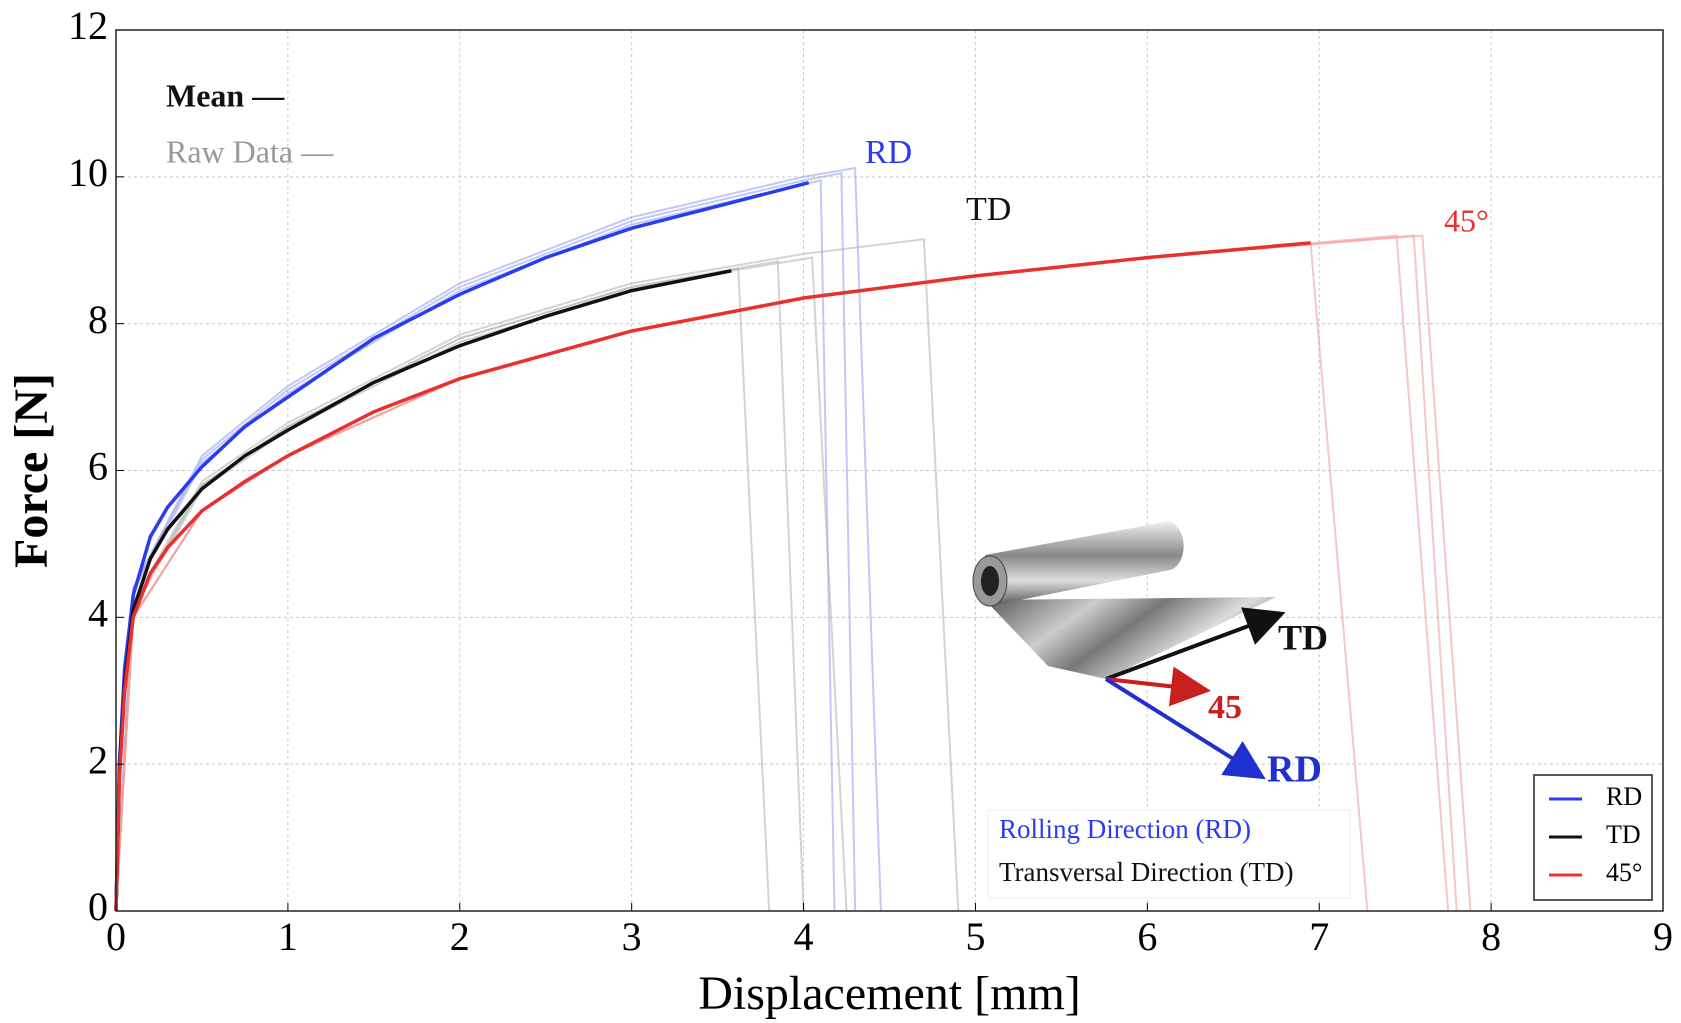 This screenshot has width=1681, height=1023. I want to click on x-tick-label: 6, so click(1147, 936).